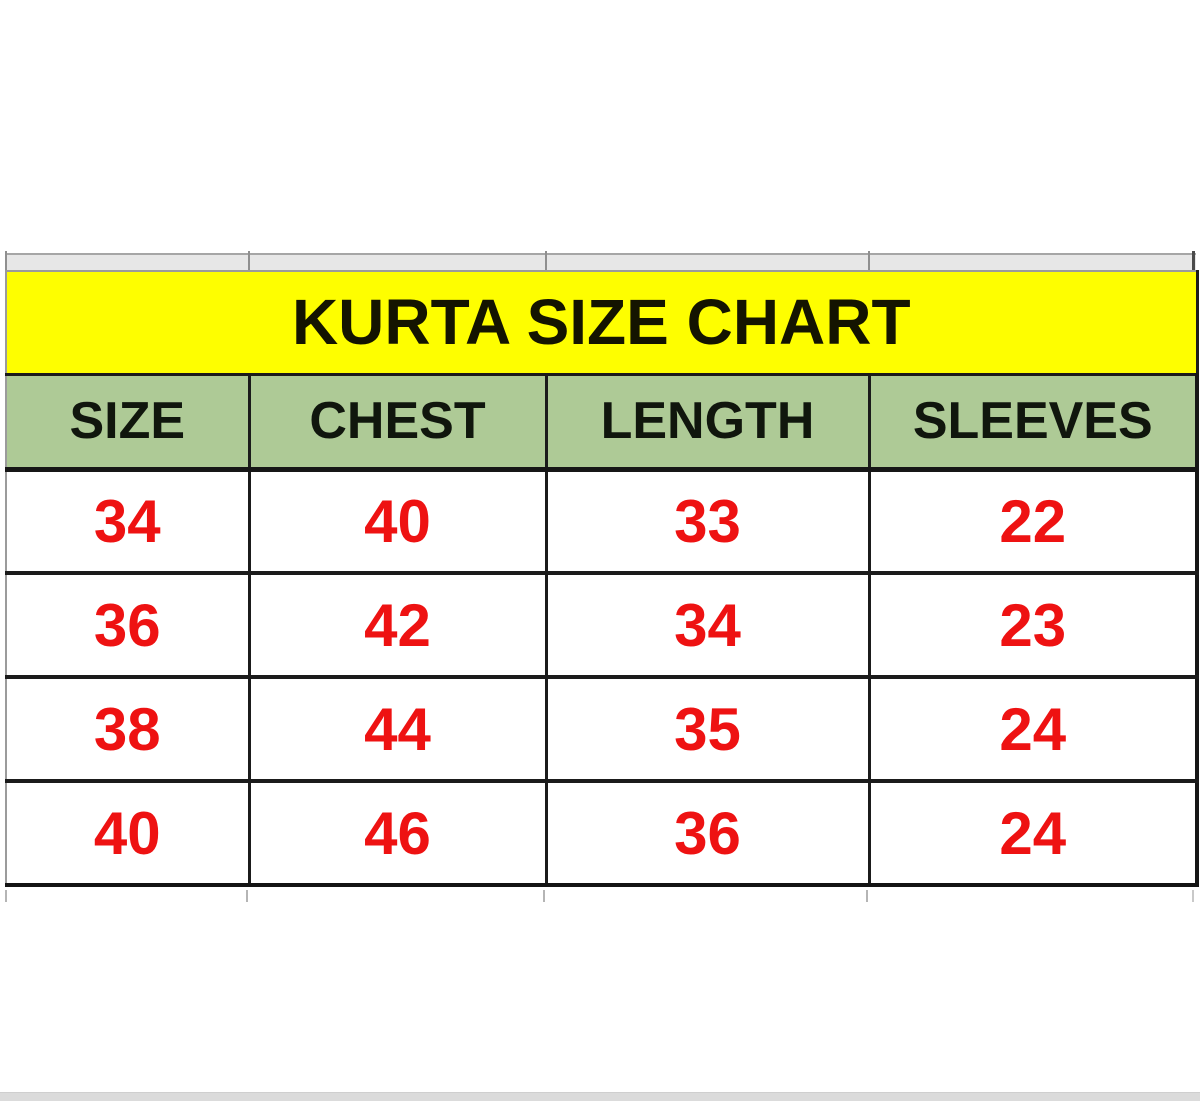 This screenshot has height=1101, width=1200. I want to click on cell-size: 36, so click(128, 625).